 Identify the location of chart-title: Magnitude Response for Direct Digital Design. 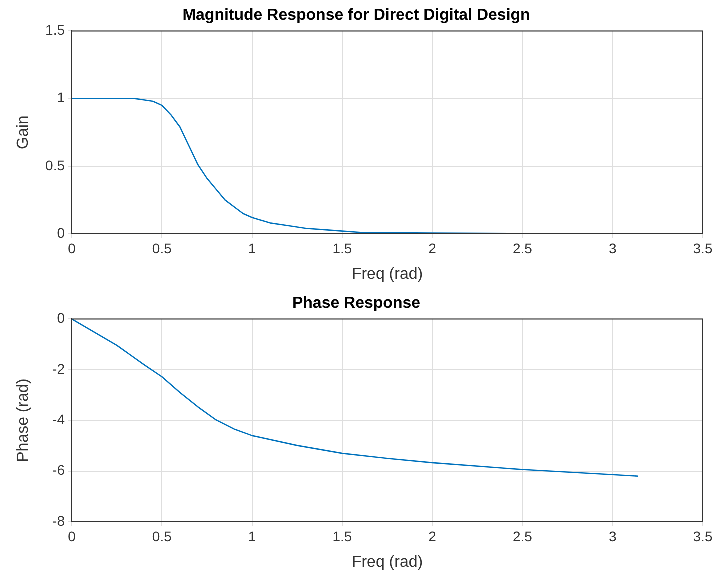
(356, 15).